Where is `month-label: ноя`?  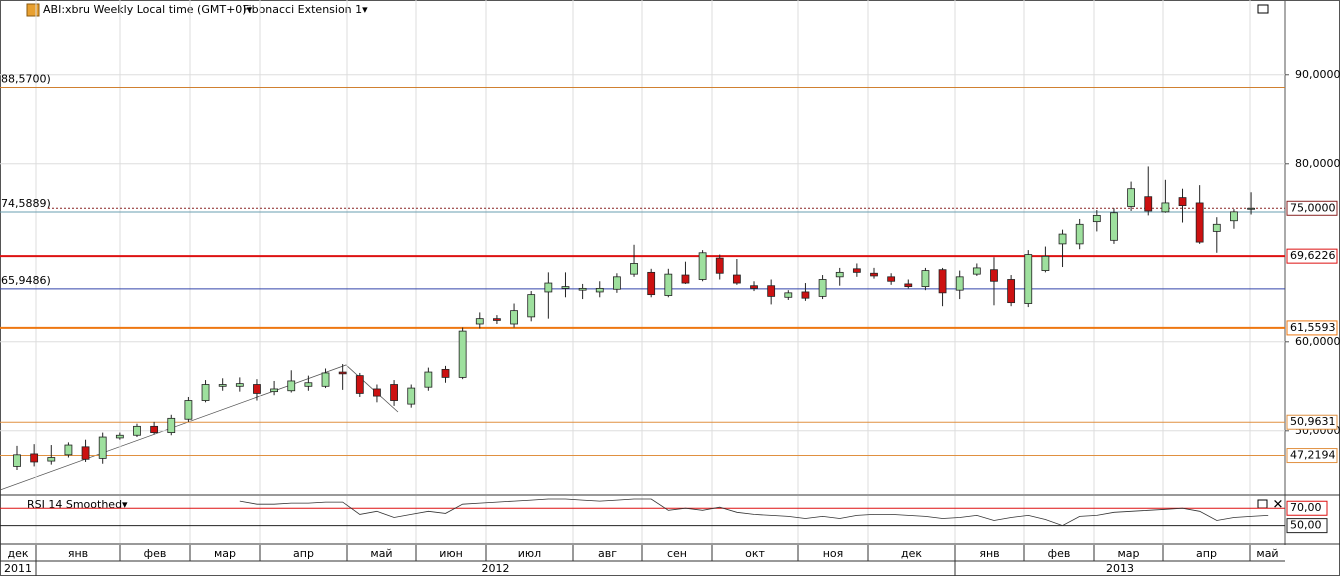 month-label: ноя is located at coordinates (833, 553).